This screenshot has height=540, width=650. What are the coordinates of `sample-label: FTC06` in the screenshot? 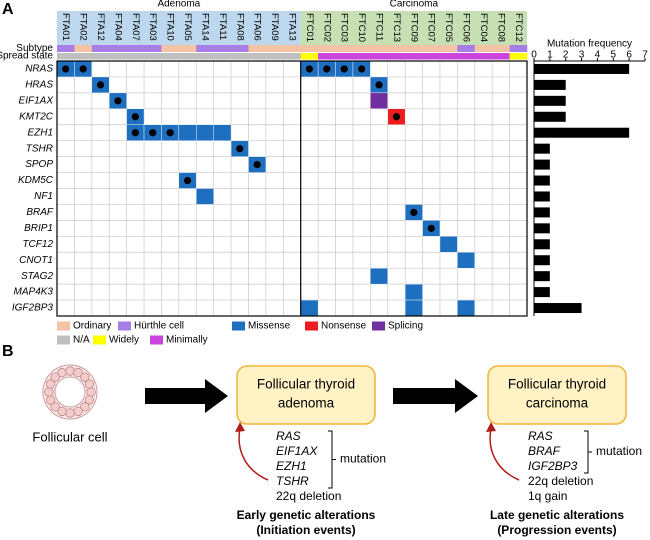 It's located at (466, 27).